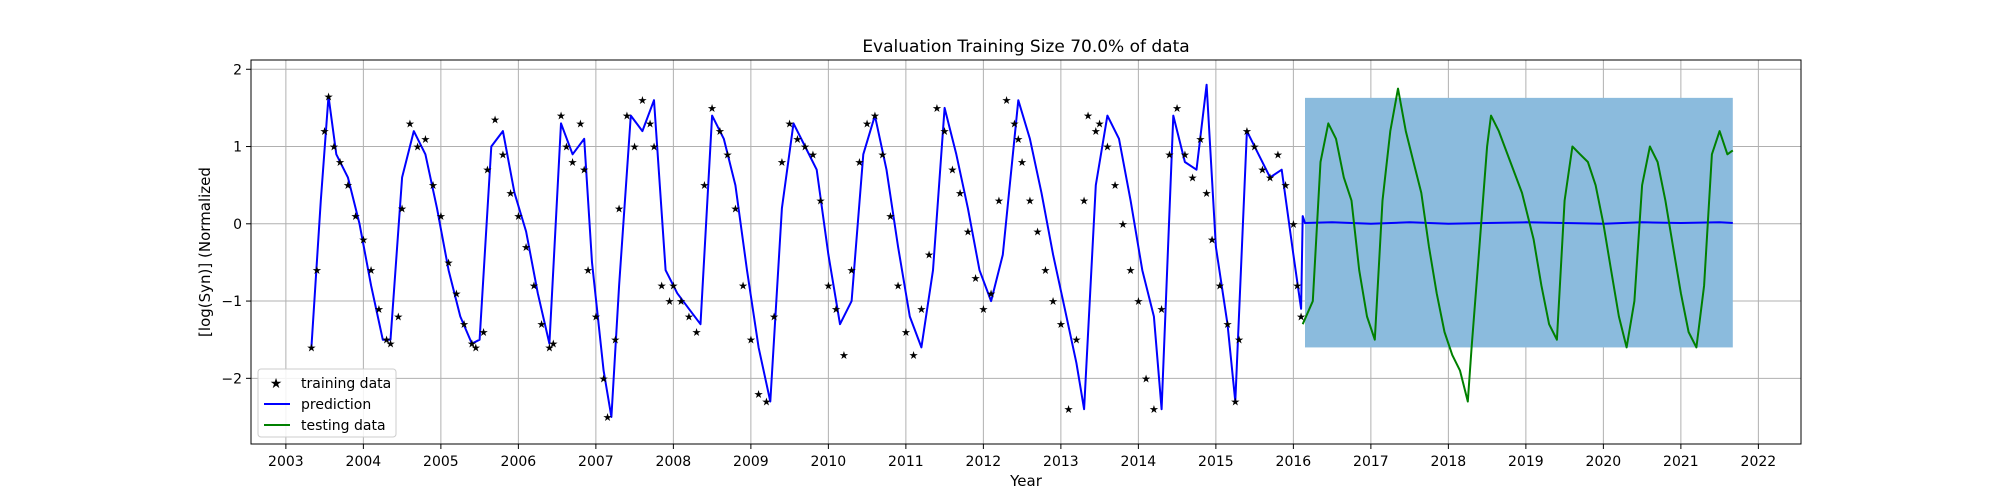 The height and width of the screenshot is (504, 2000). I want to click on x-tick-label: 2011, so click(906, 462).